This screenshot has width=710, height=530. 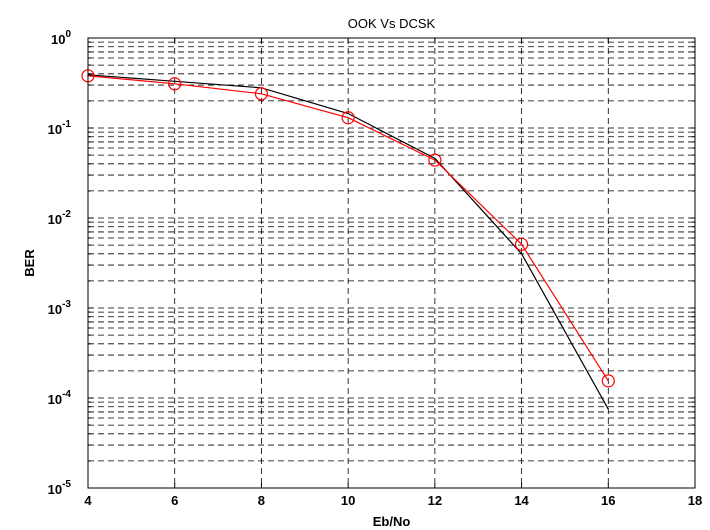 I want to click on x-tick-label: 8, so click(x=261, y=500).